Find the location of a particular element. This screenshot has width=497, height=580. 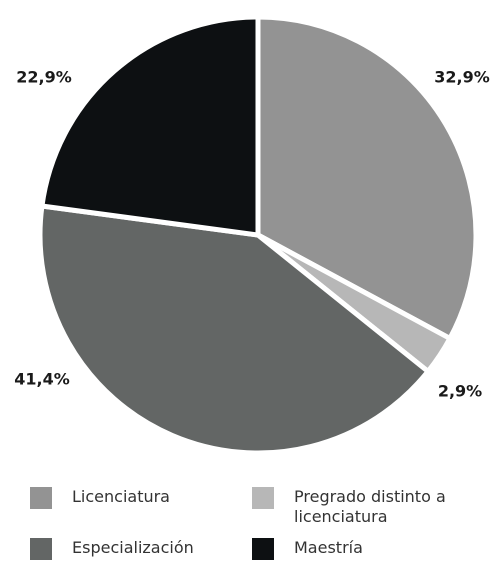

legend-item: Maestría is located at coordinates (358, 549).